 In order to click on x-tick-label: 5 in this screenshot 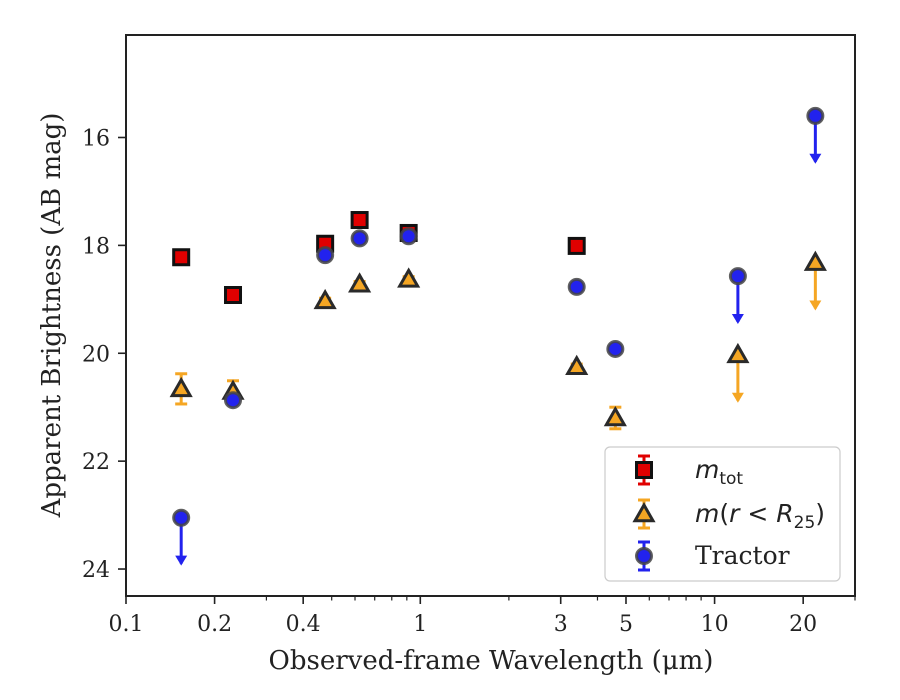, I will do `click(626, 624)`.